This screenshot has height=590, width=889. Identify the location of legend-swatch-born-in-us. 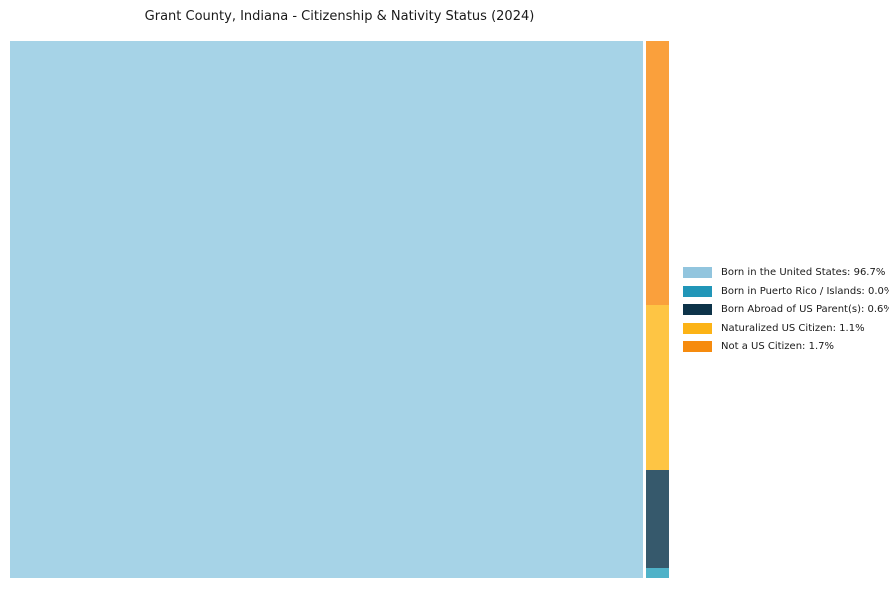
(697, 272).